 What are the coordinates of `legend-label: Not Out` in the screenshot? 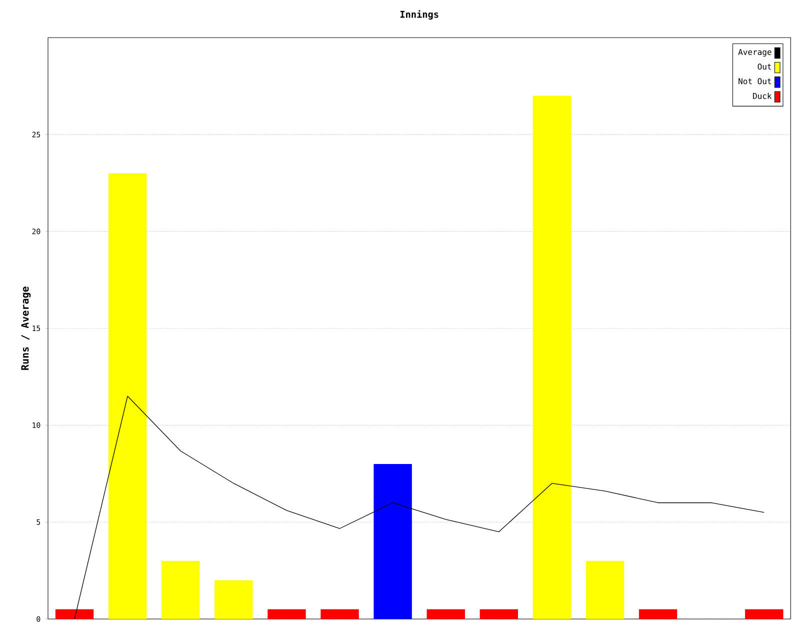 It's located at (754, 81).